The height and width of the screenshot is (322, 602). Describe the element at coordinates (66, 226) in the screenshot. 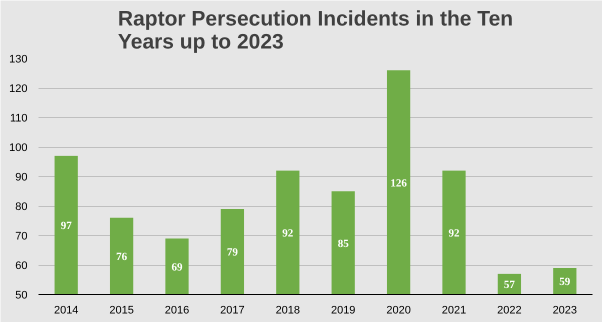

I see `data-label: 97` at that location.